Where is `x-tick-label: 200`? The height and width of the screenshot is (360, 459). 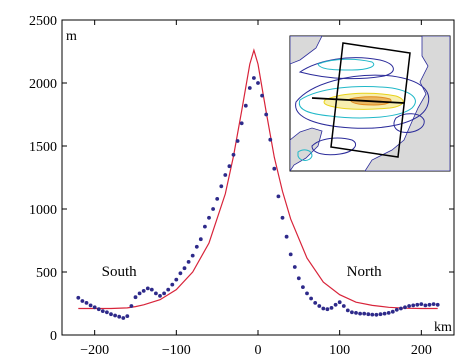 x-tick-label: 200 is located at coordinates (421, 350).